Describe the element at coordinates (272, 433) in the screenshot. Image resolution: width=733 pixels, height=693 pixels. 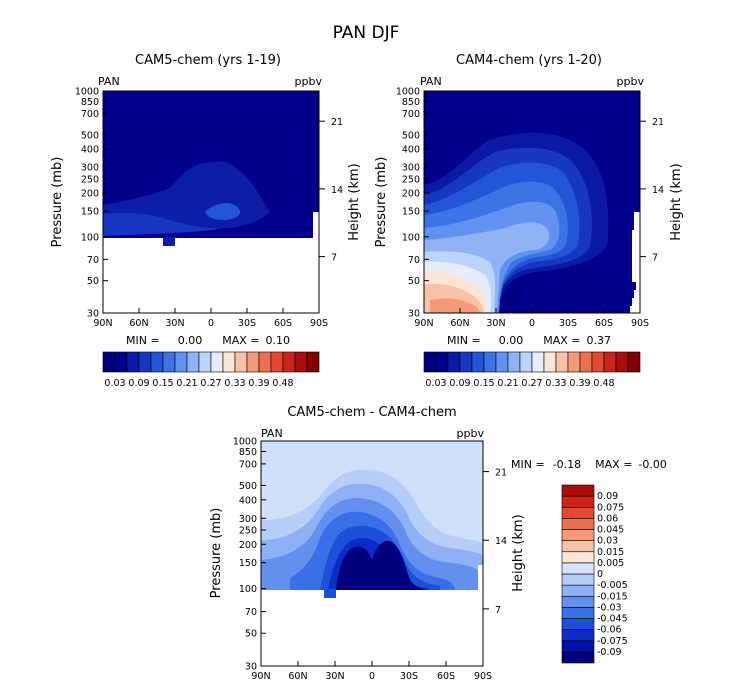
I see `field-label: PAN` at that location.